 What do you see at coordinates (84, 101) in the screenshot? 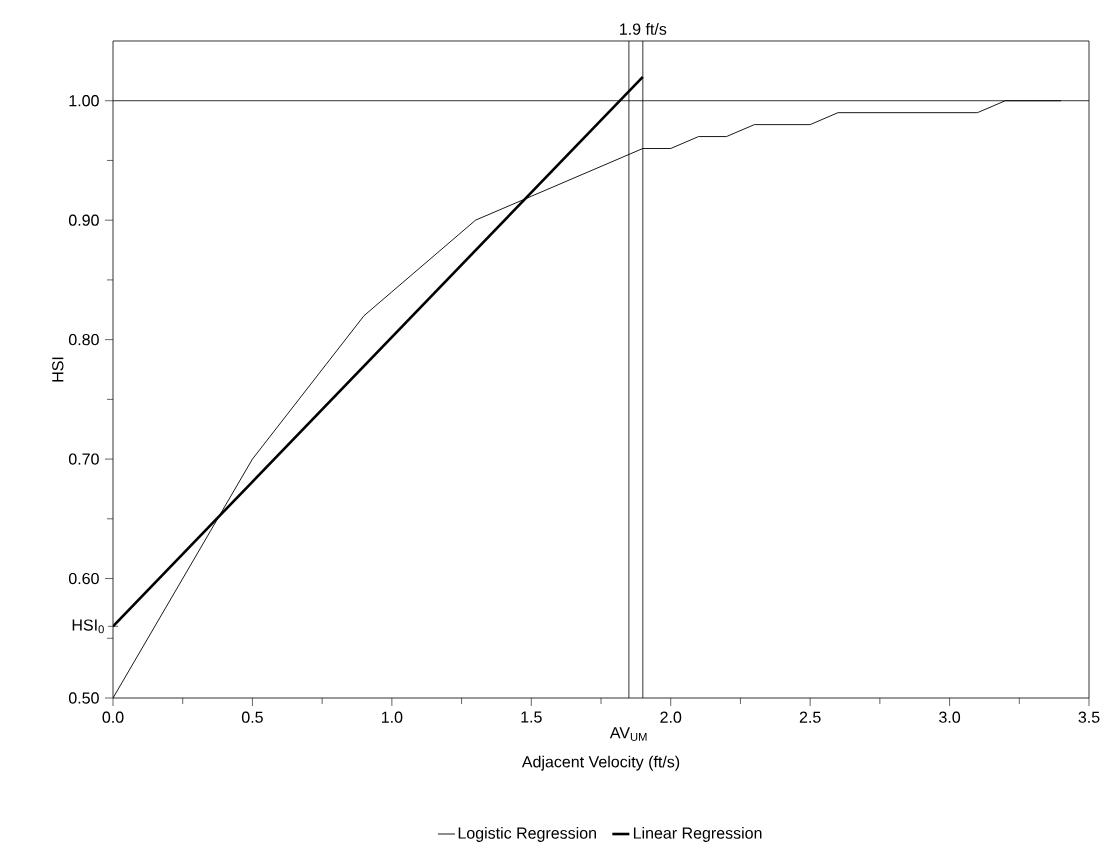
I see `y-tick-label: 1.00` at bounding box center [84, 101].